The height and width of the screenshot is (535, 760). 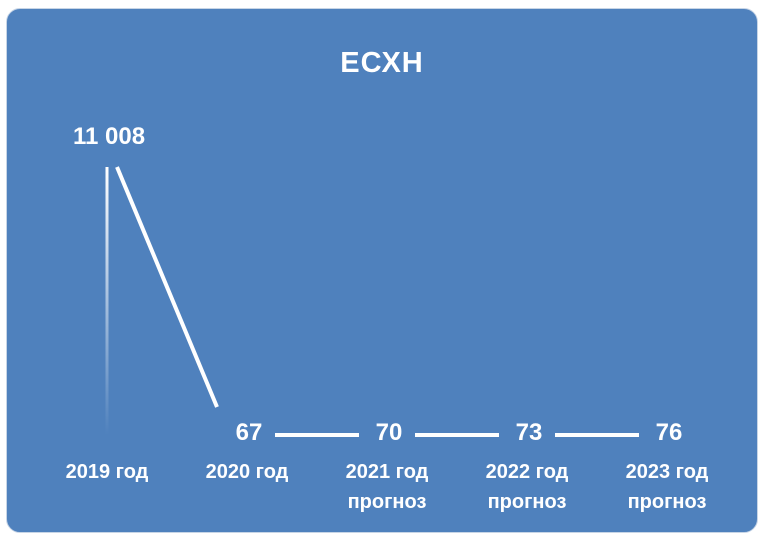 What do you see at coordinates (667, 487) in the screenshot?
I see `x-tick-label: 2023 год прогноз` at bounding box center [667, 487].